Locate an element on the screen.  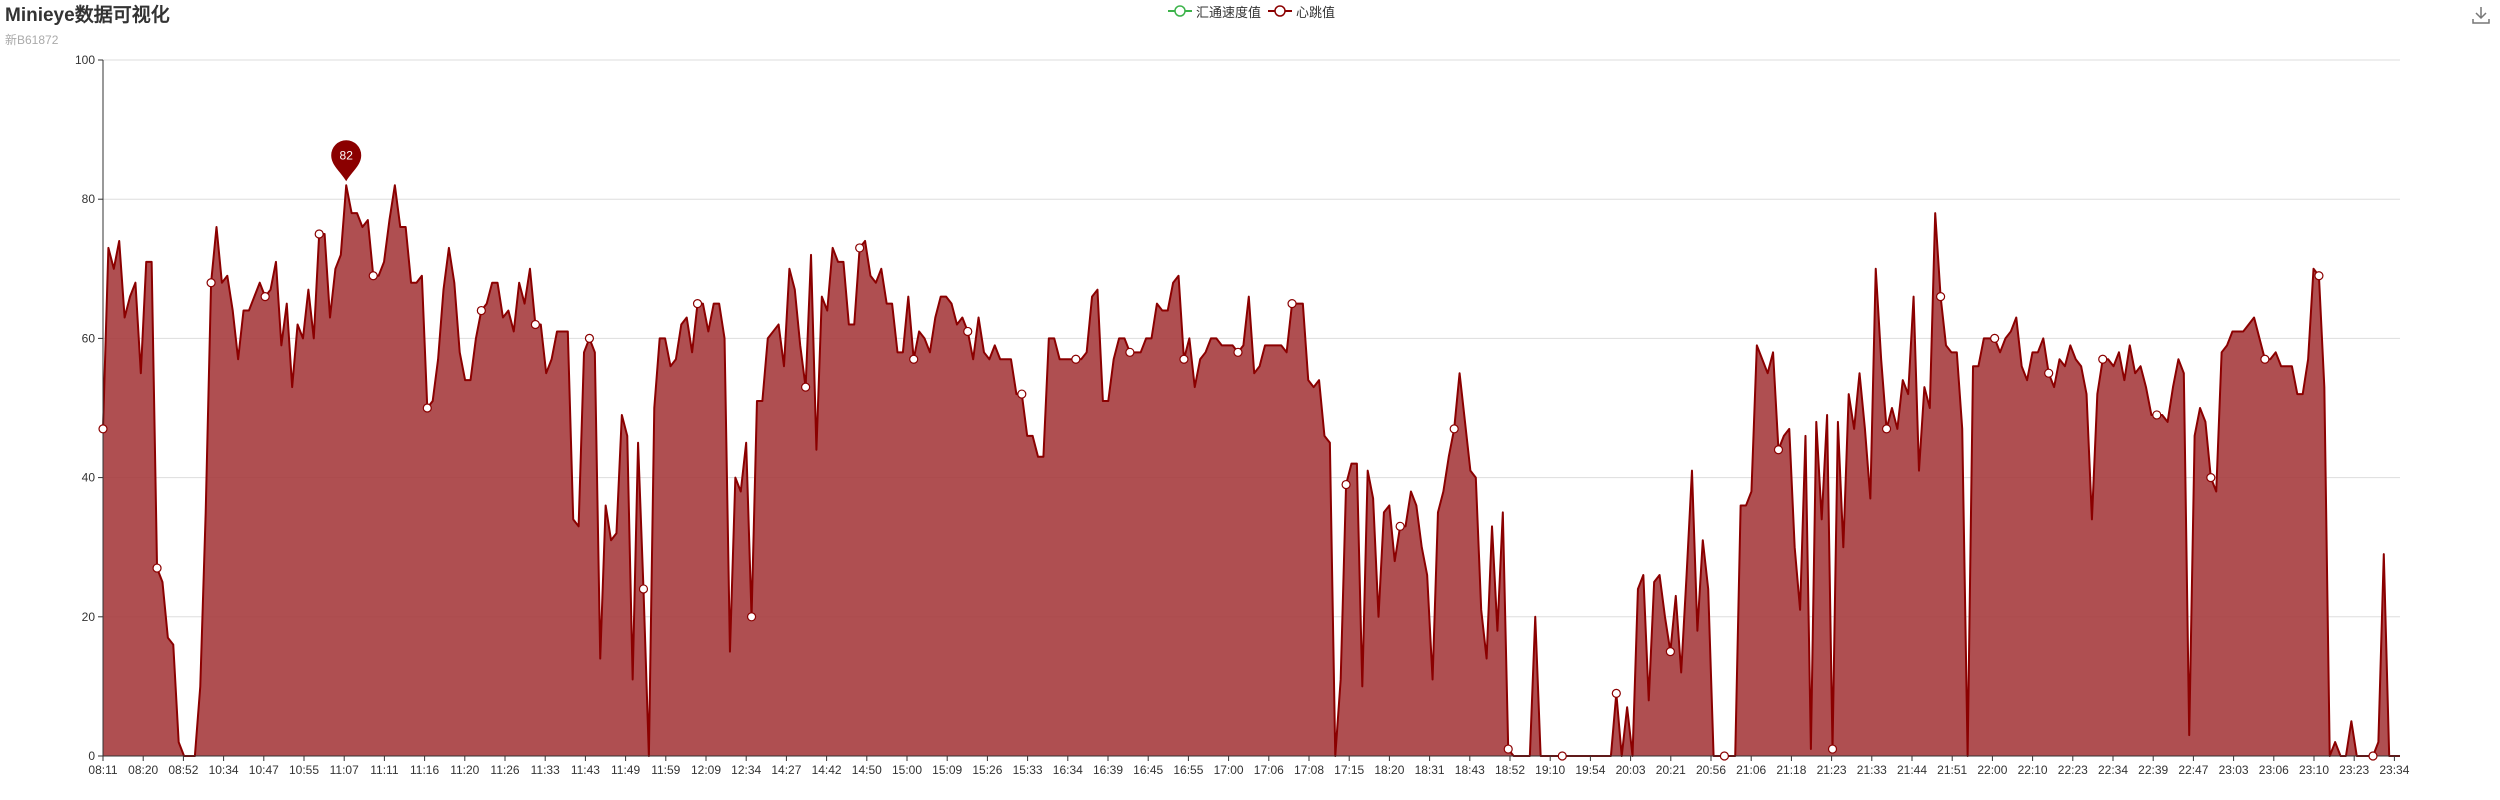
max-marker-pin is located at coordinates (346, 161).